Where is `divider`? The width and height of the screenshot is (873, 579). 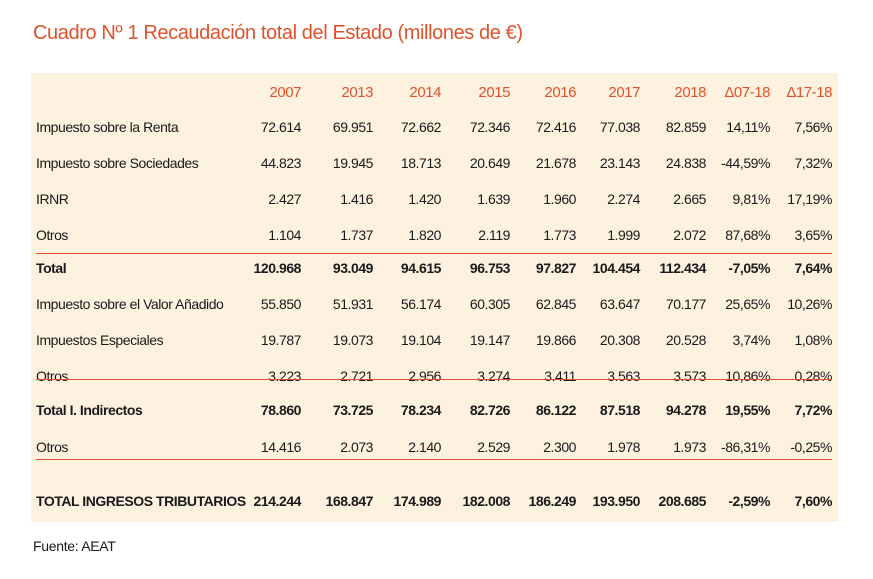 divider is located at coordinates (434, 379).